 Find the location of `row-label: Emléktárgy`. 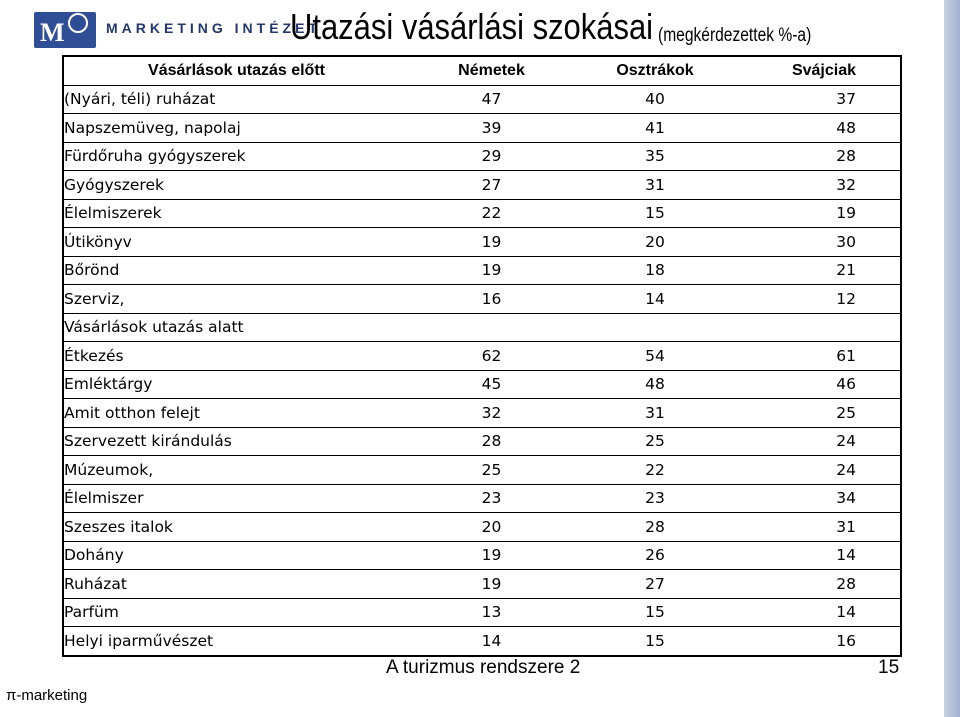

row-label: Emléktárgy is located at coordinates (236, 384).